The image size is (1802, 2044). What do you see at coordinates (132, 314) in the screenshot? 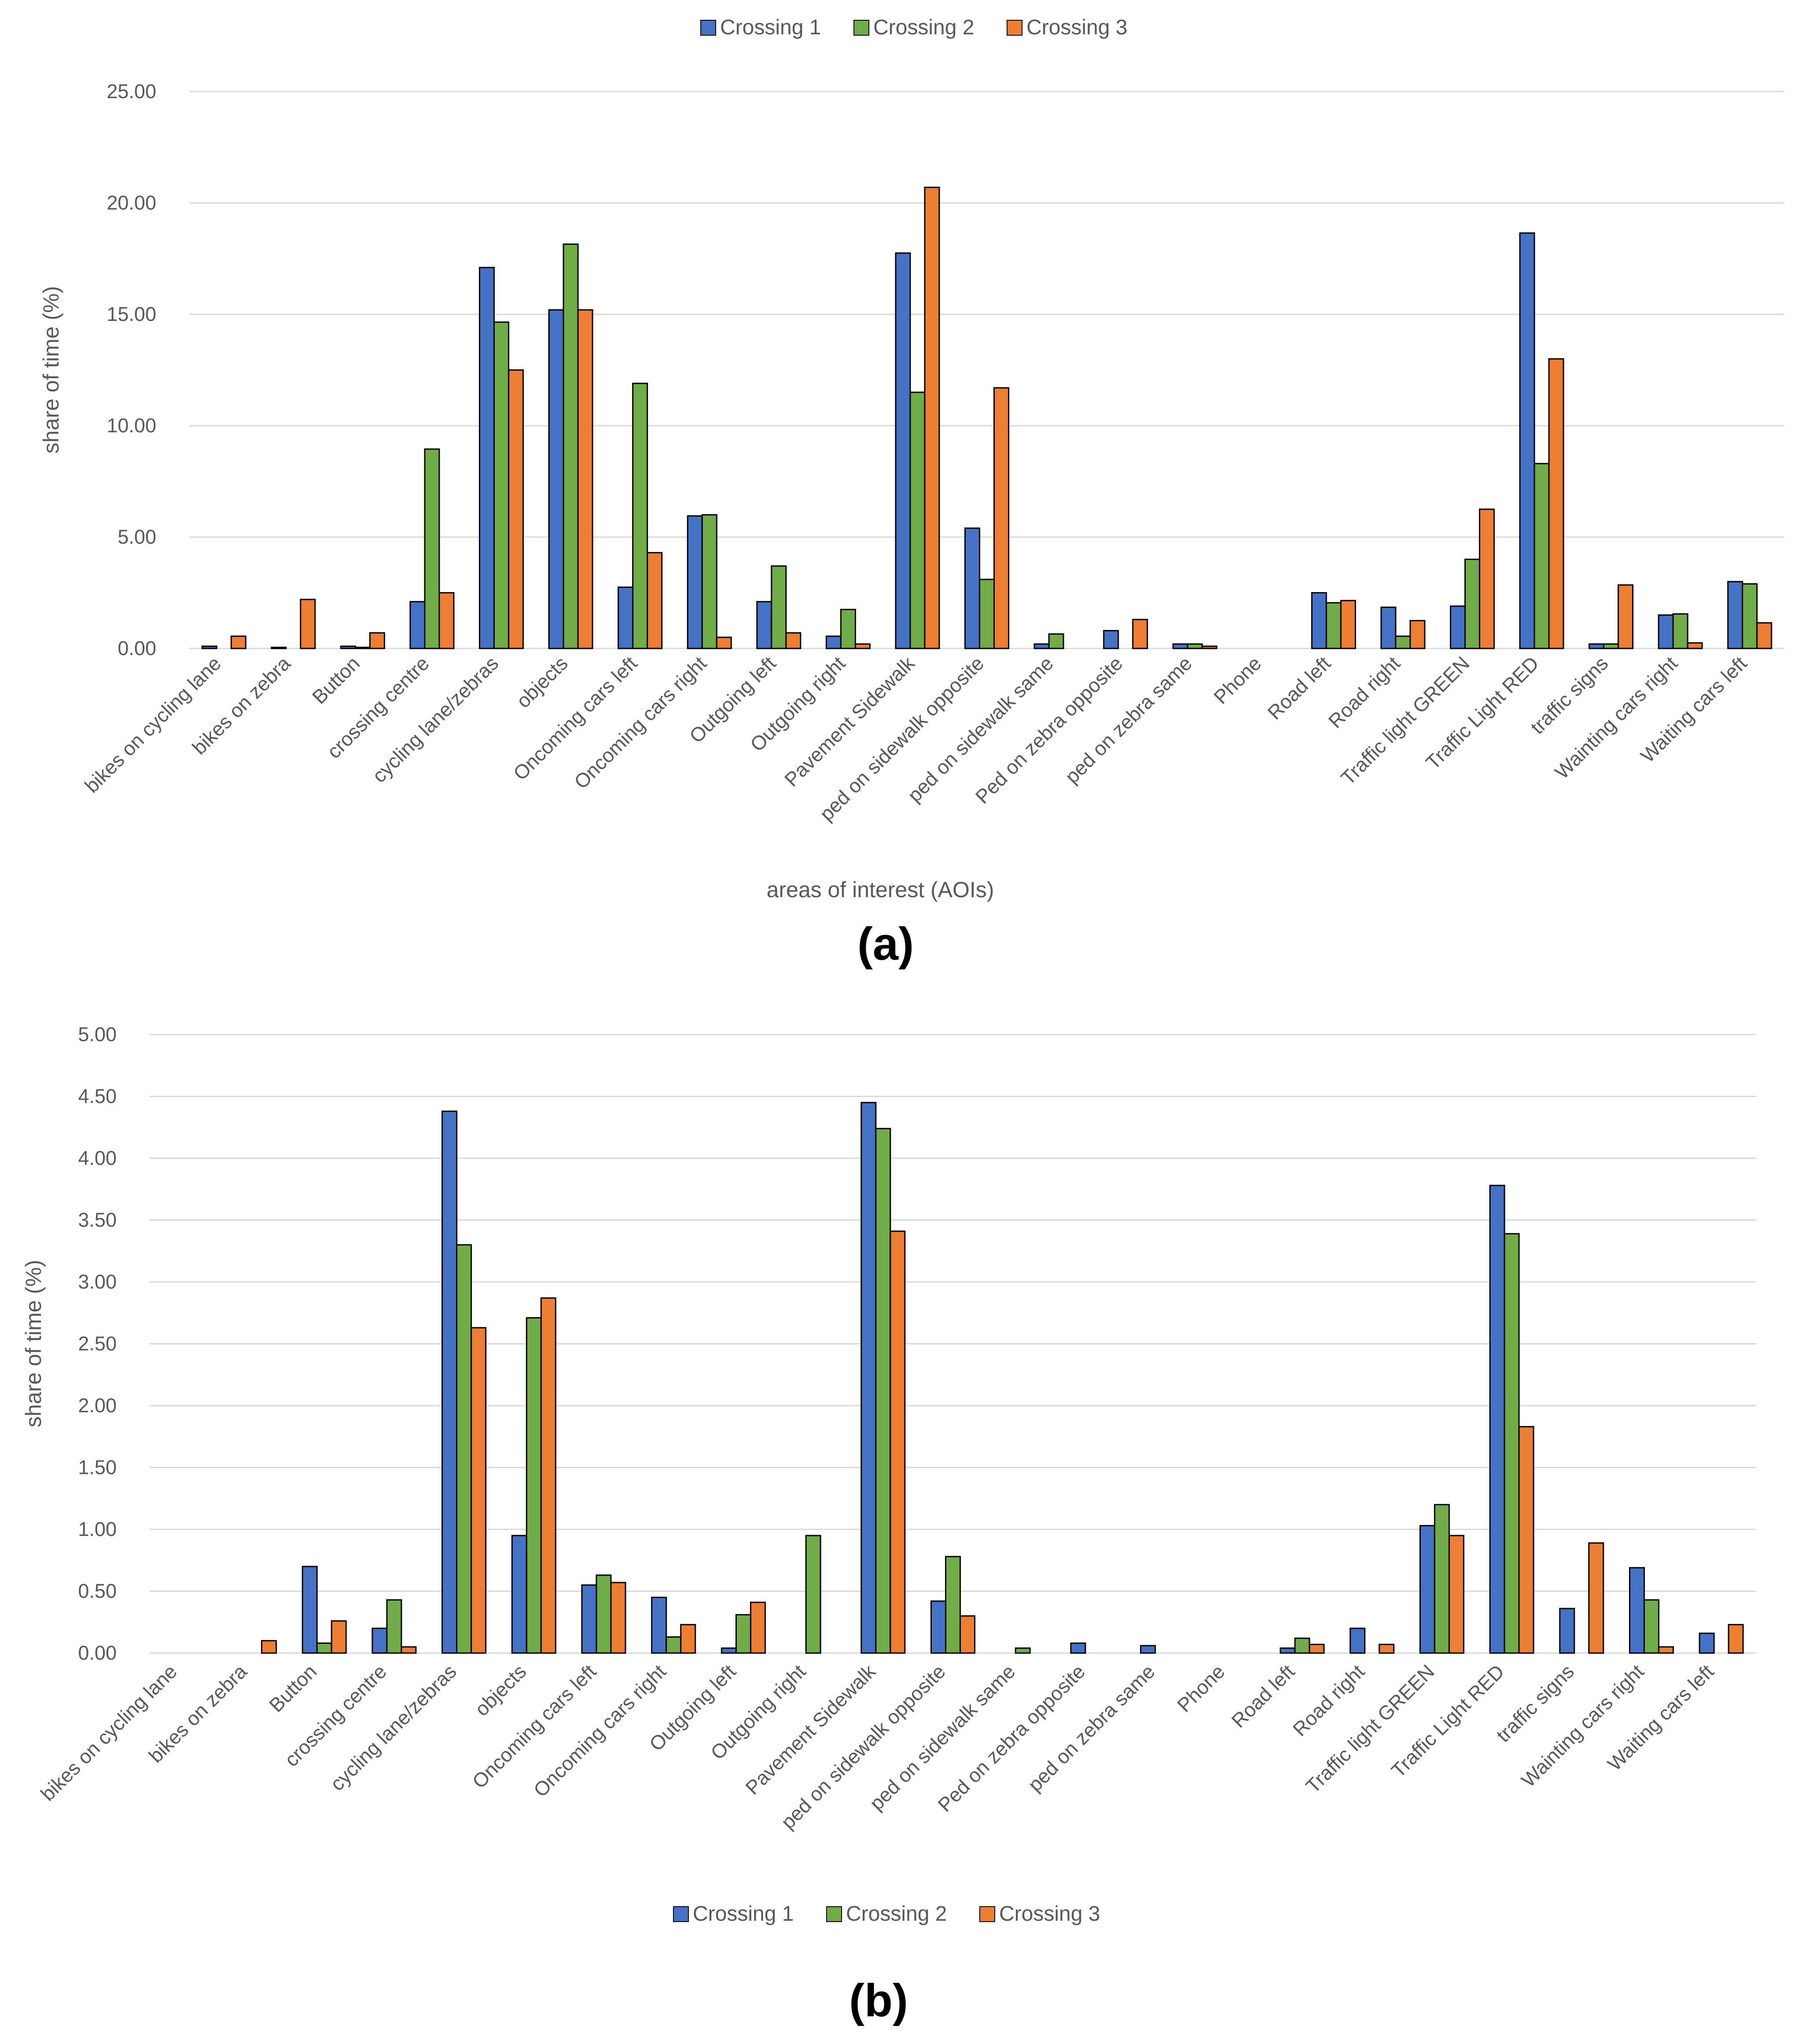
I see `y-tick-label: 15.00` at bounding box center [132, 314].